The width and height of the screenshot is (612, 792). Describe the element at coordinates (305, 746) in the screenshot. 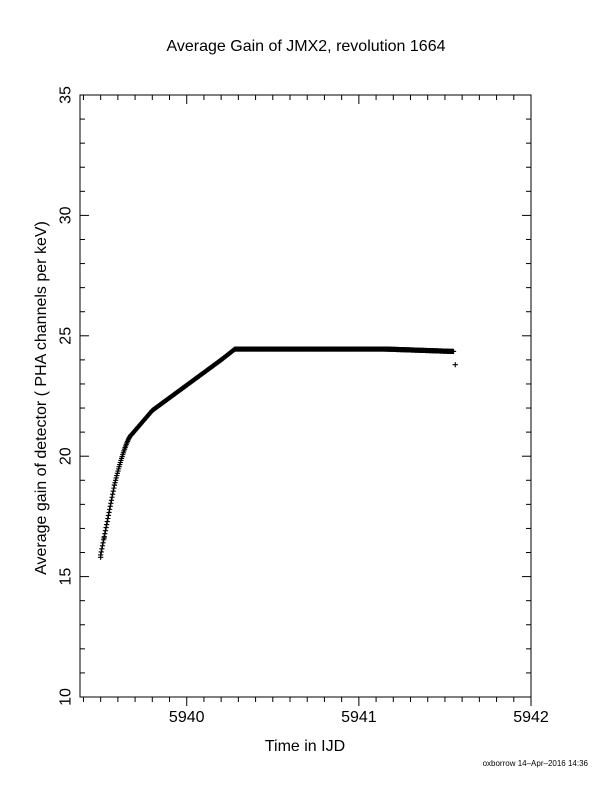

I see `x-axis-label: Time in IJD` at that location.